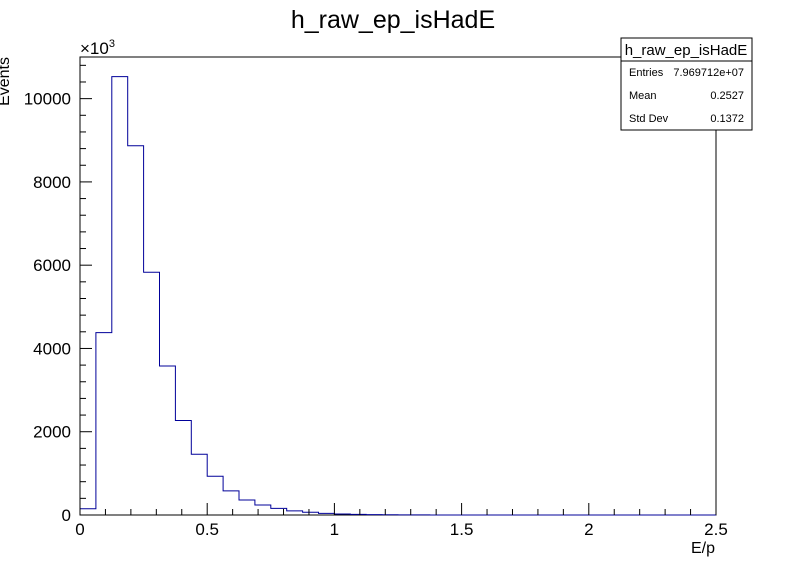 The height and width of the screenshot is (572, 796). I want to click on stats-std-label: Std Dev, so click(649, 119).